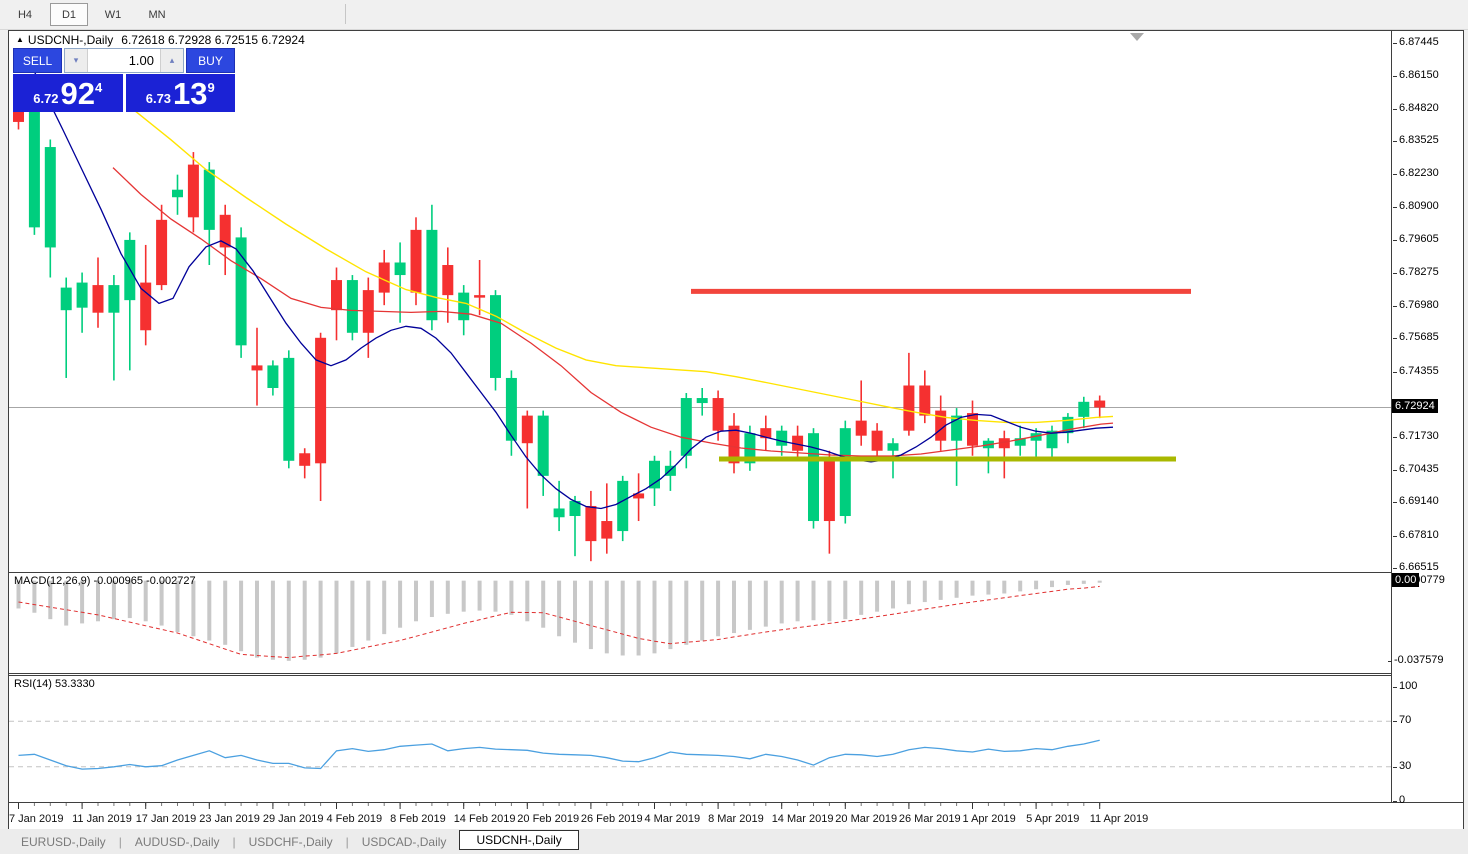 The image size is (1468, 854). I want to click on arrow-down-icon: ▾, so click(76, 60).